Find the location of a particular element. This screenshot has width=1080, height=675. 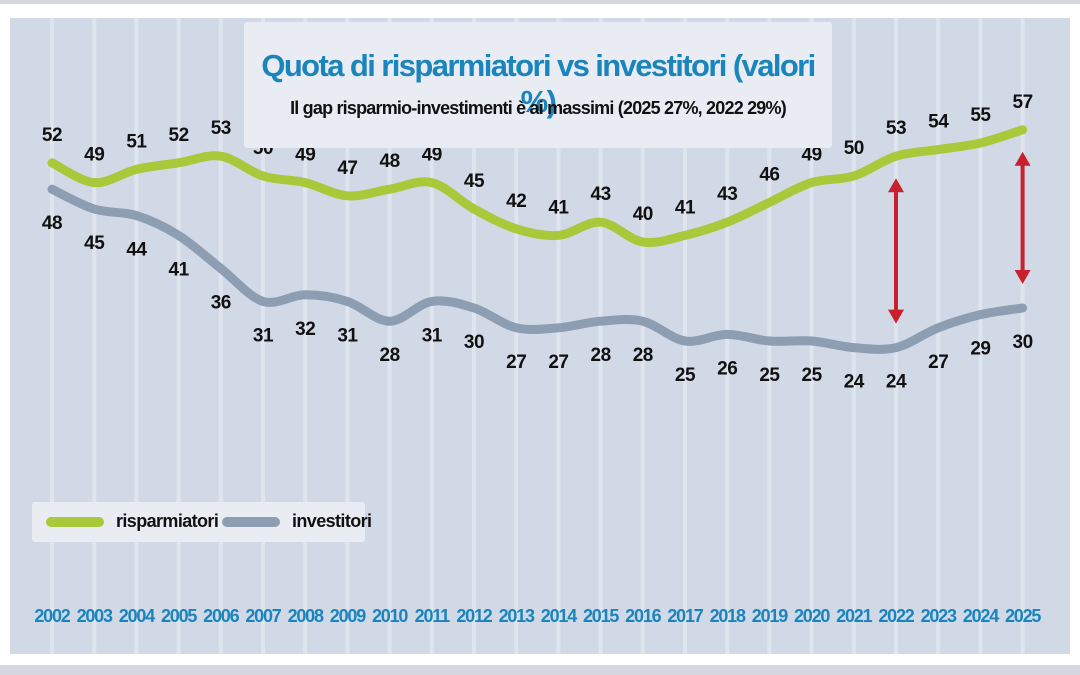

gap-arrows is located at coordinates (959, 237).